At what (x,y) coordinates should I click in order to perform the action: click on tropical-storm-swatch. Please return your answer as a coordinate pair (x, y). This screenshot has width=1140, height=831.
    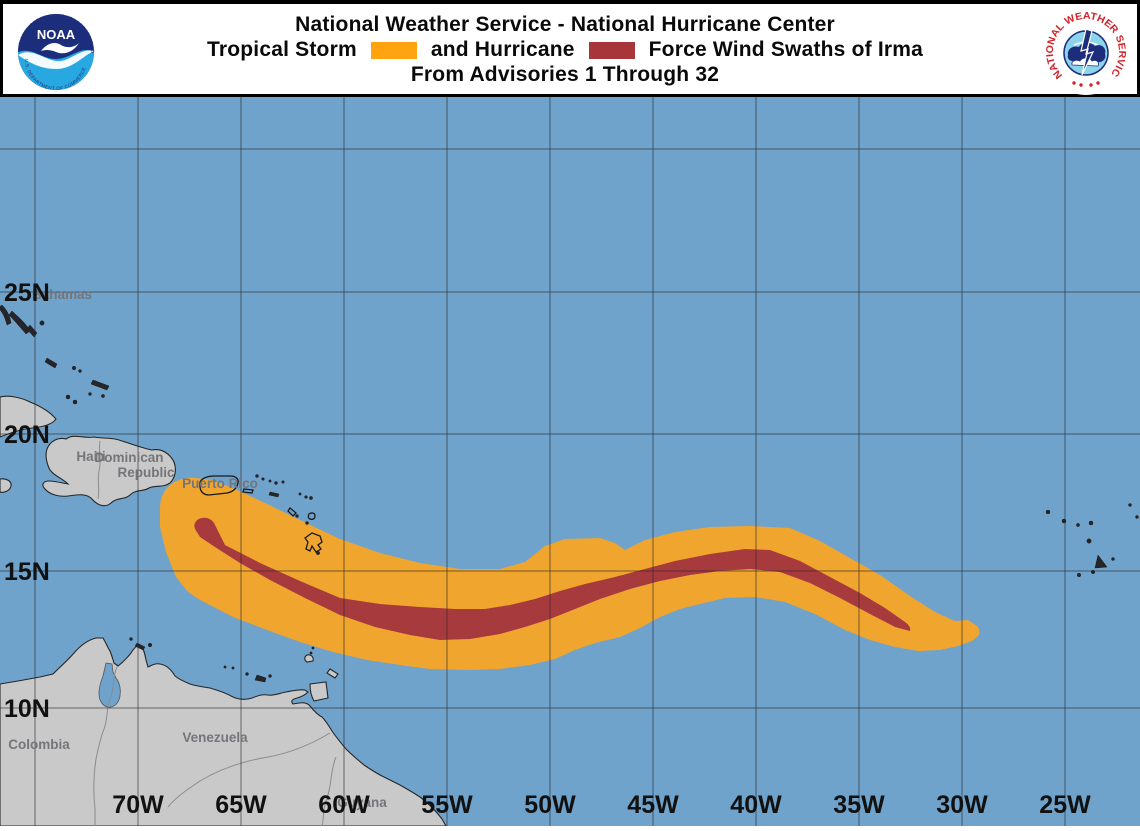
    Looking at the image, I should click on (393, 50).